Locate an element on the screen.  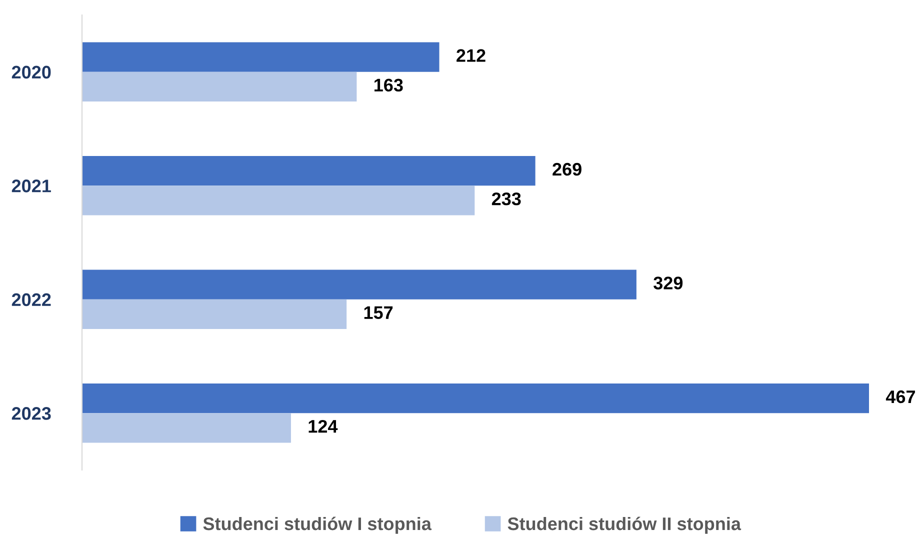
data-label: 467 is located at coordinates (900, 397).